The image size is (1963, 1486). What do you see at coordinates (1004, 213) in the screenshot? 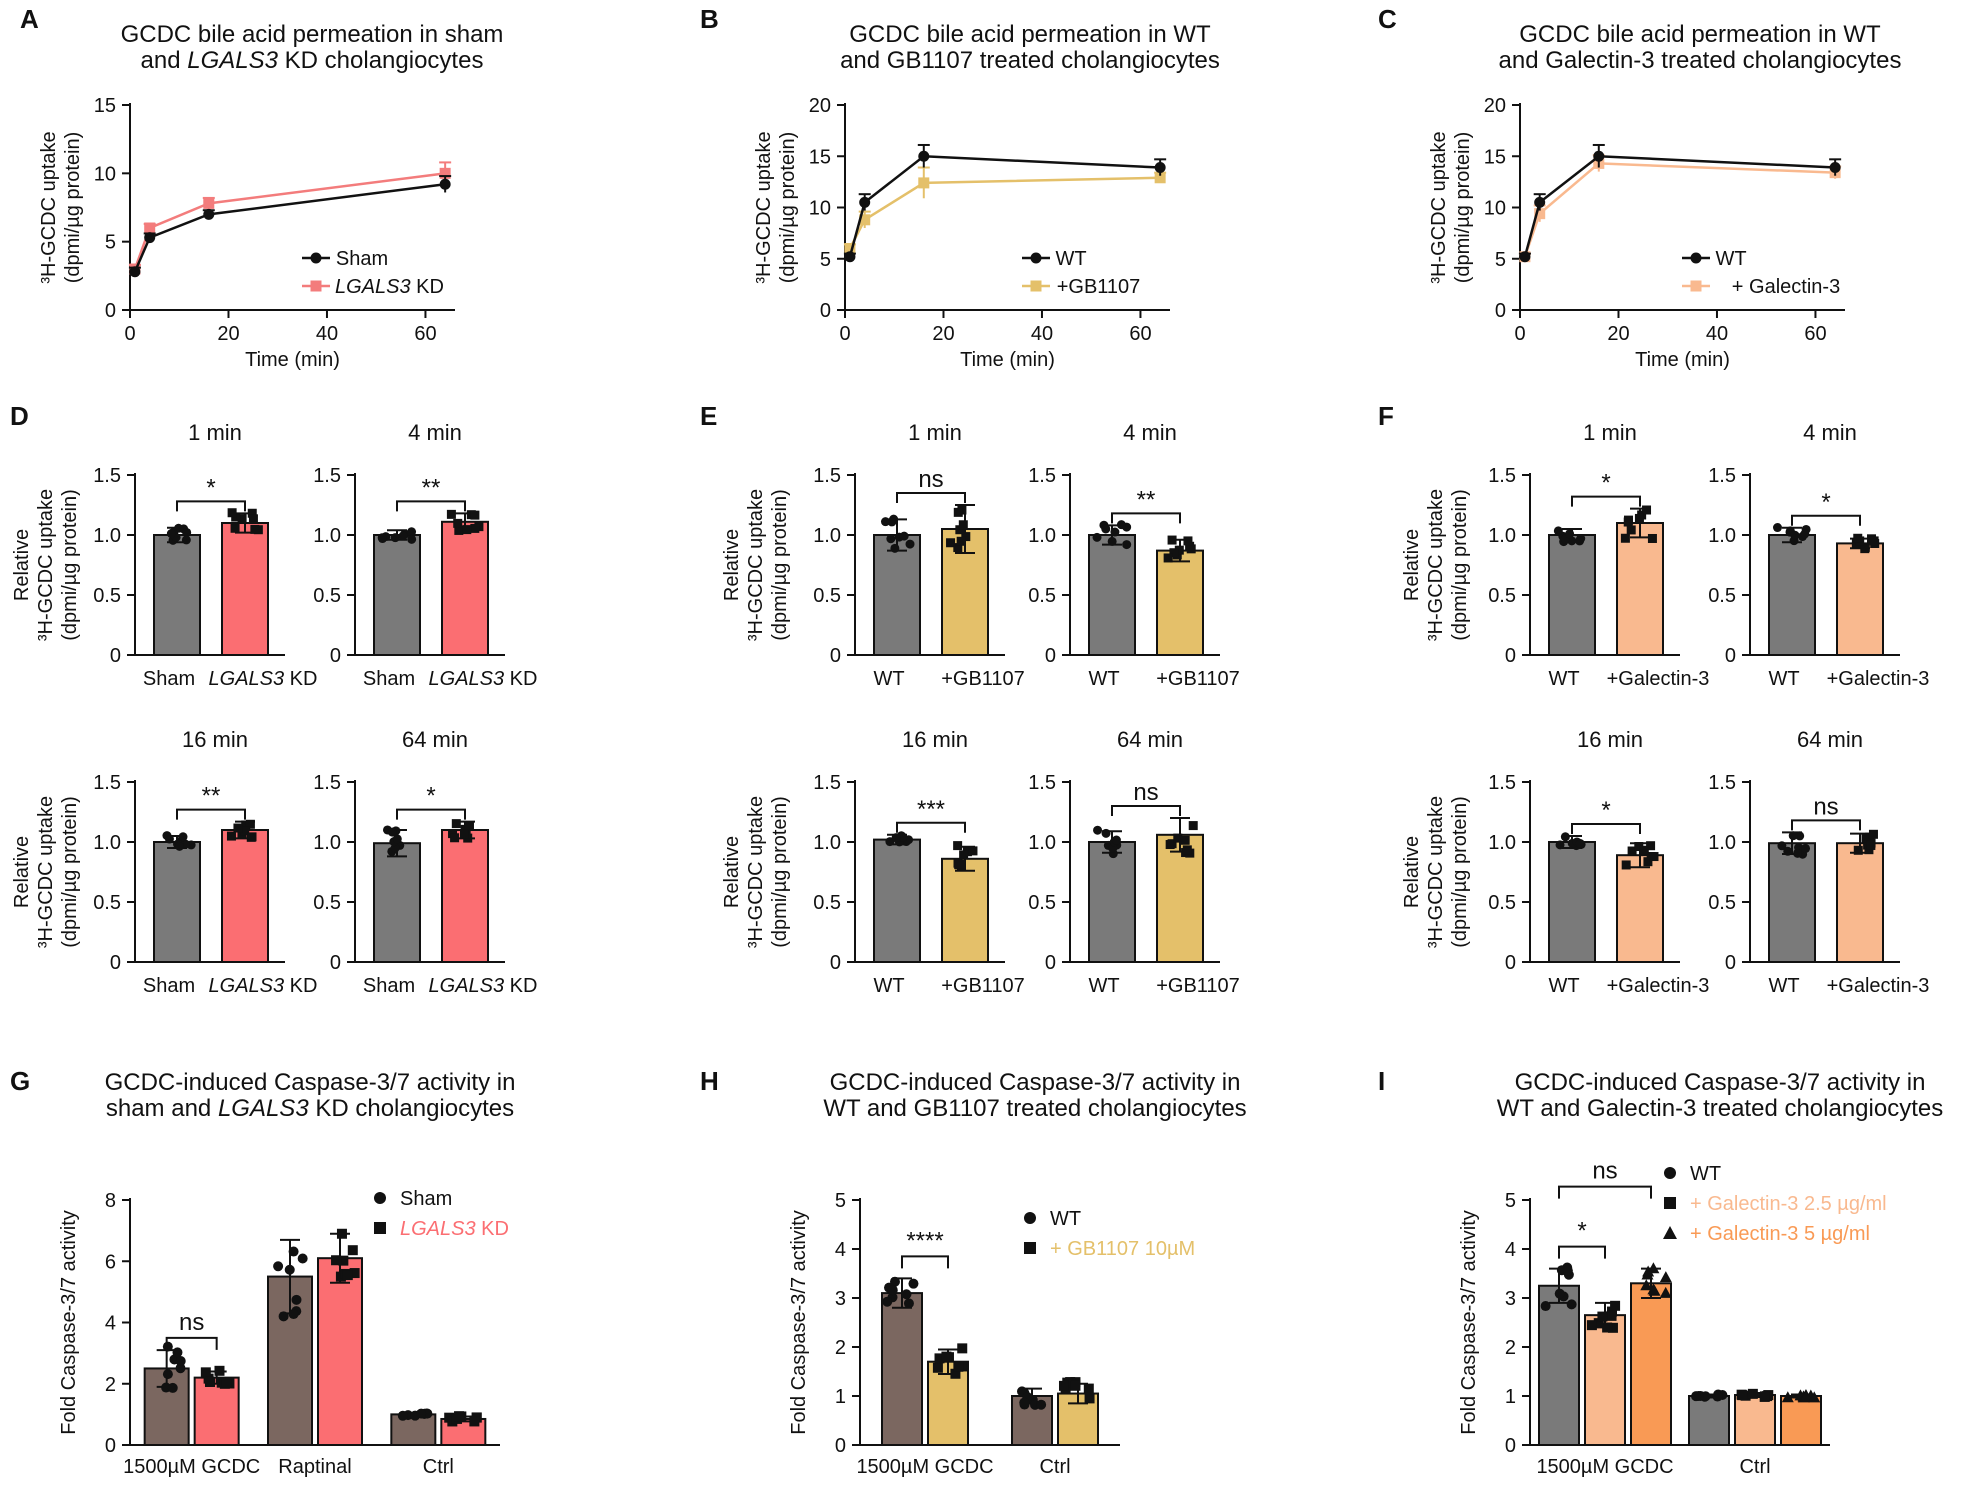
I see `series-line` at bounding box center [1004, 213].